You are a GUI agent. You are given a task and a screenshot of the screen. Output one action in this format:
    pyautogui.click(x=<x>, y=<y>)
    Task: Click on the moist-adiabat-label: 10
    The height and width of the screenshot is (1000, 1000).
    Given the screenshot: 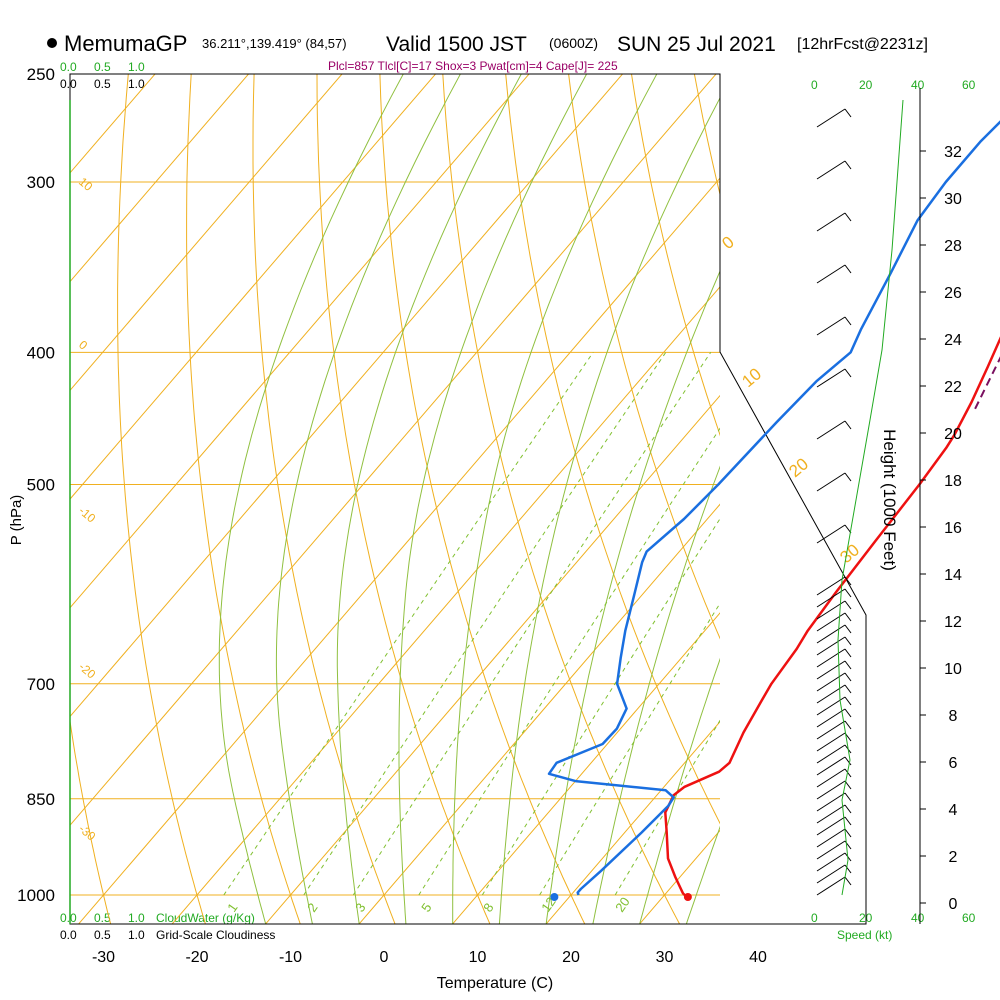 What is the action you would take?
    pyautogui.click(x=751, y=377)
    